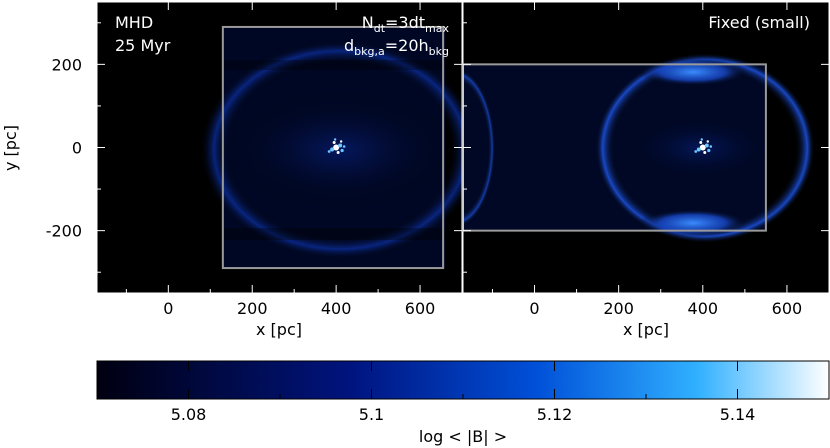 The width and height of the screenshot is (830, 448). What do you see at coordinates (463, 436) in the screenshot?
I see `colorbar-label: log < |B| >` at bounding box center [463, 436].